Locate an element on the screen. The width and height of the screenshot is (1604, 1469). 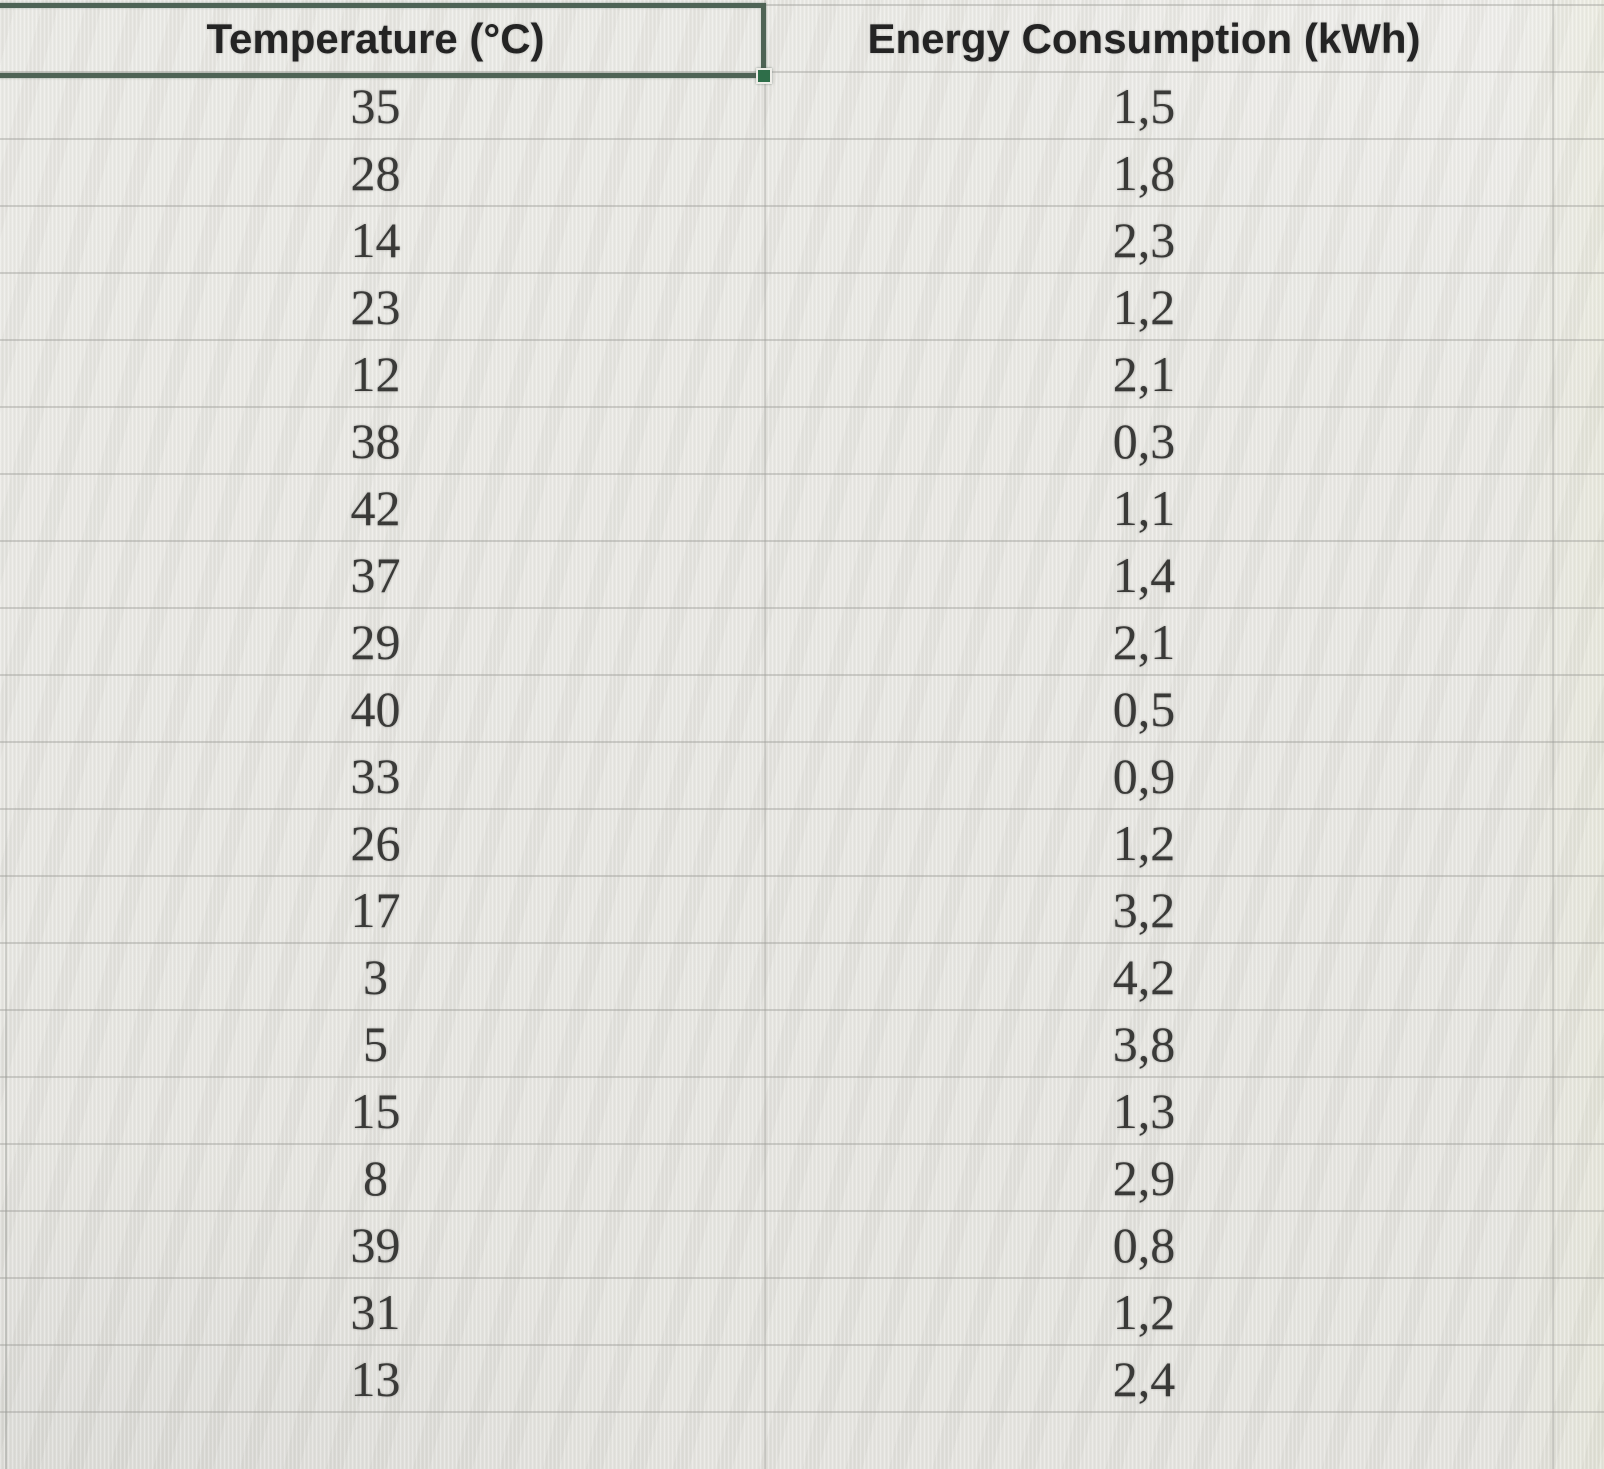
temperature-cell: 37 is located at coordinates (375, 574).